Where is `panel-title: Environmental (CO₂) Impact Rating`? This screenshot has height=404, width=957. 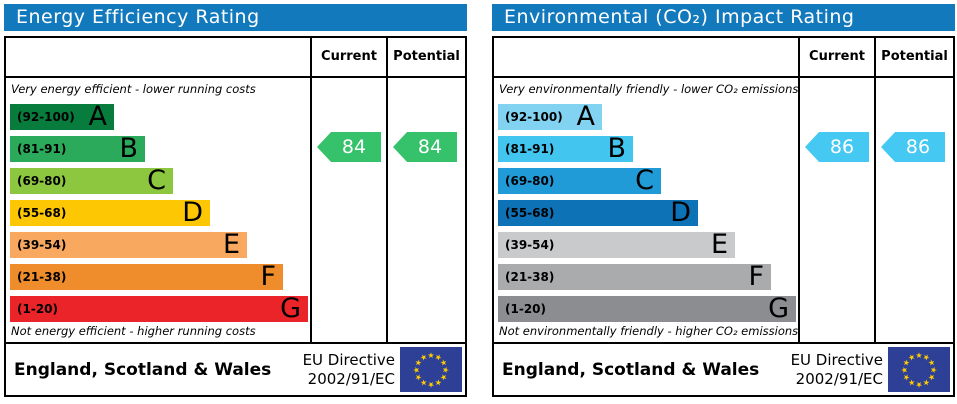
panel-title: Environmental (CO₂) Impact Rating is located at coordinates (723, 17).